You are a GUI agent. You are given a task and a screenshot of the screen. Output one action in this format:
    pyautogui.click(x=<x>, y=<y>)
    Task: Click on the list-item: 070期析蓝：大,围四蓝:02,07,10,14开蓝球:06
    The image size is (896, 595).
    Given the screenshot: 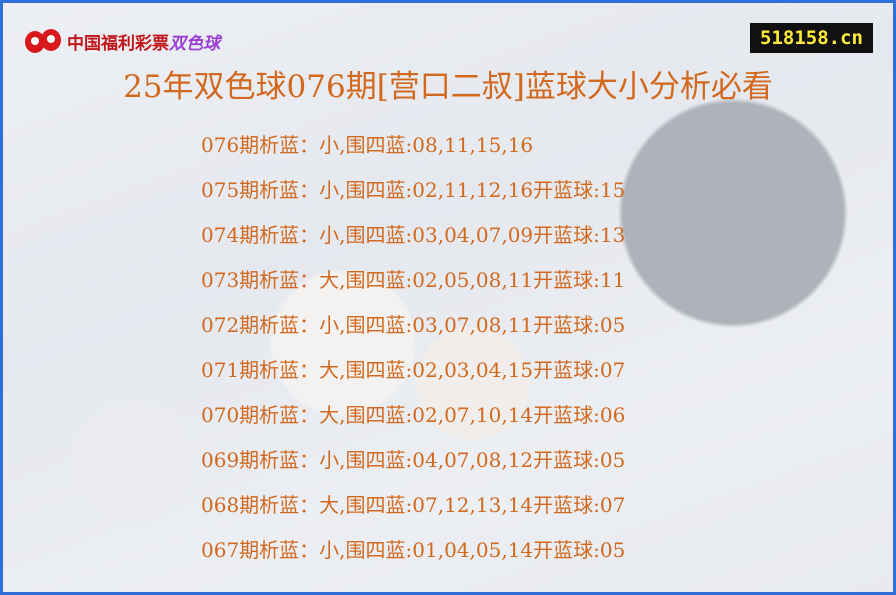 What is the action you would take?
    pyautogui.click(x=413, y=415)
    